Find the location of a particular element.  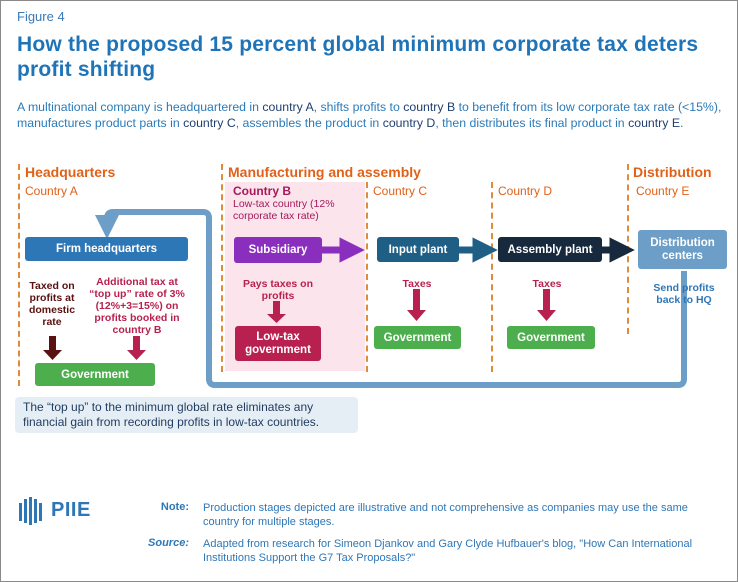

section-title-distribution: Distribution is located at coordinates (672, 172).